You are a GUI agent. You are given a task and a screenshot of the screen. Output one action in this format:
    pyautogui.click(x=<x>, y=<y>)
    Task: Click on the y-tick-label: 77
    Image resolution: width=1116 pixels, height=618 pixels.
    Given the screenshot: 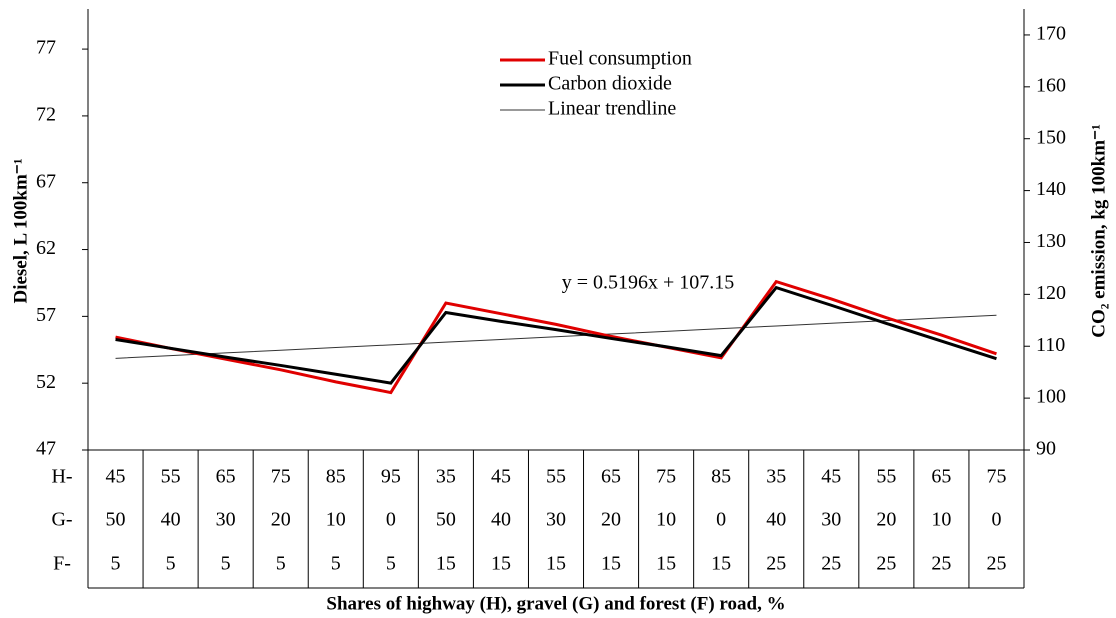 What is the action you would take?
    pyautogui.click(x=46, y=48)
    